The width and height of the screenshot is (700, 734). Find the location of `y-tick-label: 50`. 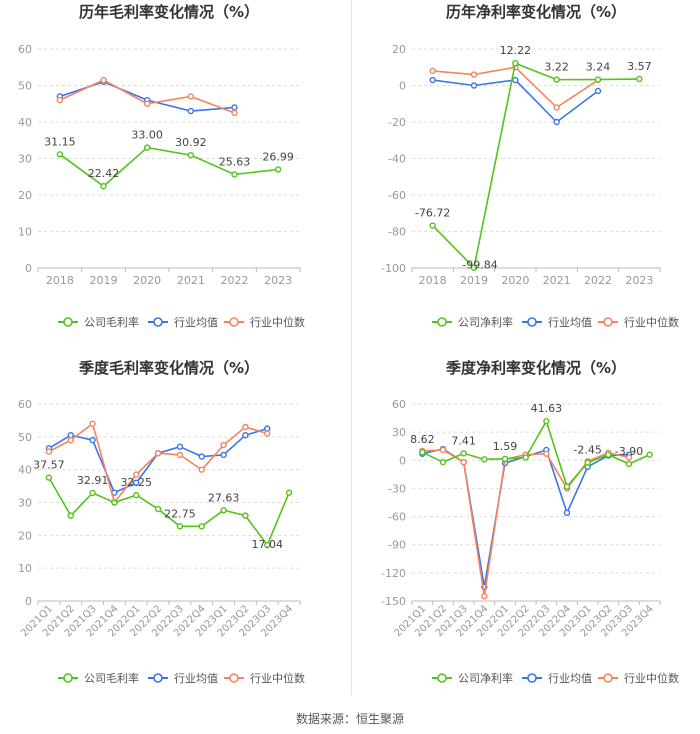

y-tick-label: 50 is located at coordinates (25, 86).